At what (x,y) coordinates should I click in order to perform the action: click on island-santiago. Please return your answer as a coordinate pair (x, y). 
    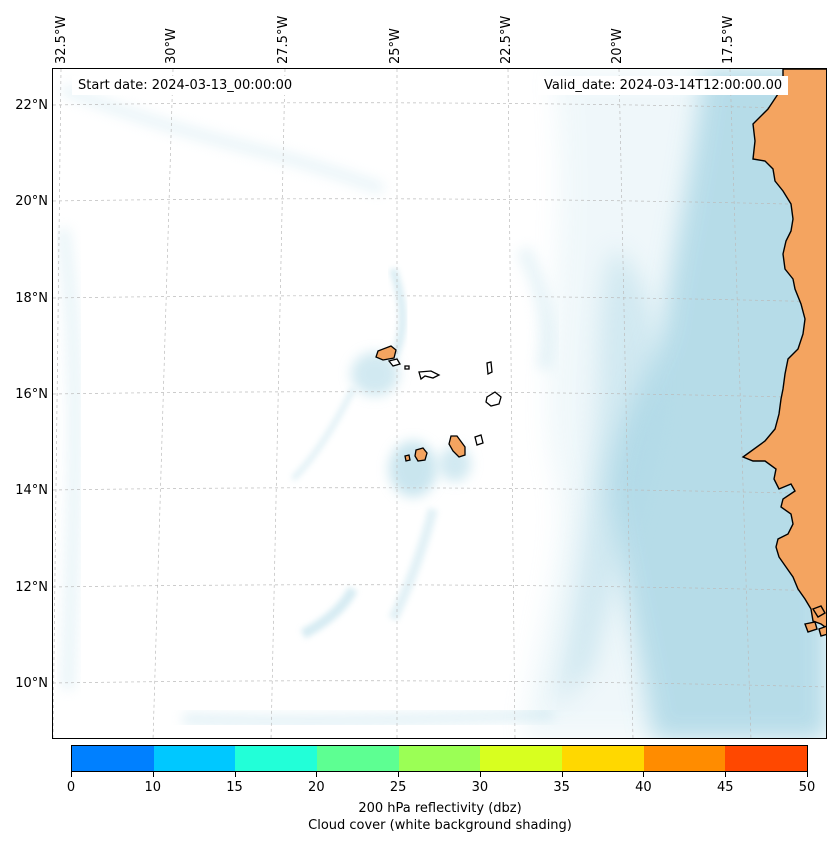
    Looking at the image, I should click on (457, 446).